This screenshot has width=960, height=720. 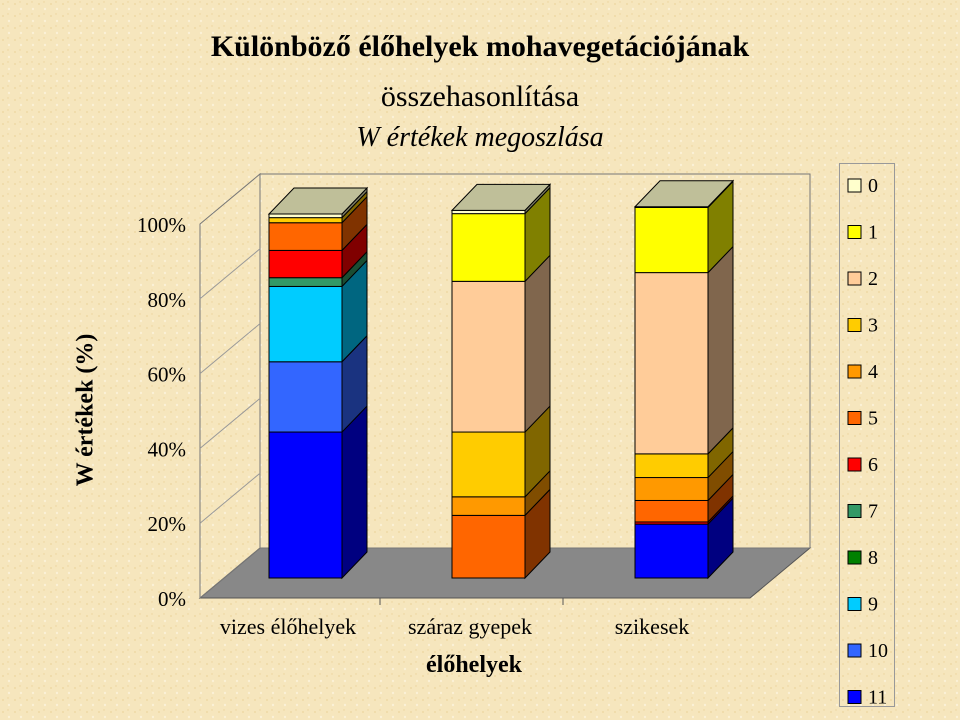 I want to click on y-tick-label: 40%, so click(x=167, y=449).